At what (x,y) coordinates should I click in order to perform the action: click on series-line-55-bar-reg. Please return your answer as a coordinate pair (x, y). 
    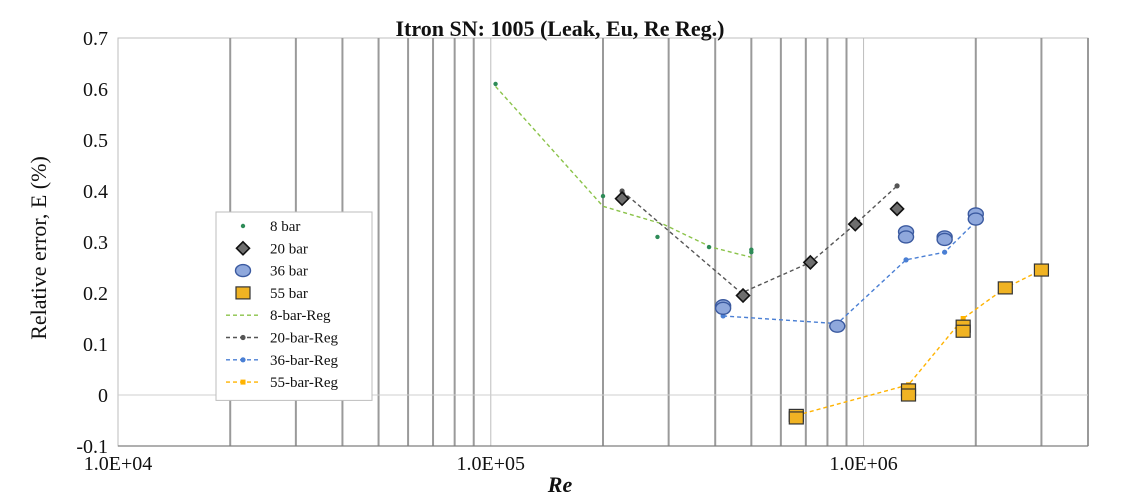
    Looking at the image, I should click on (919, 343).